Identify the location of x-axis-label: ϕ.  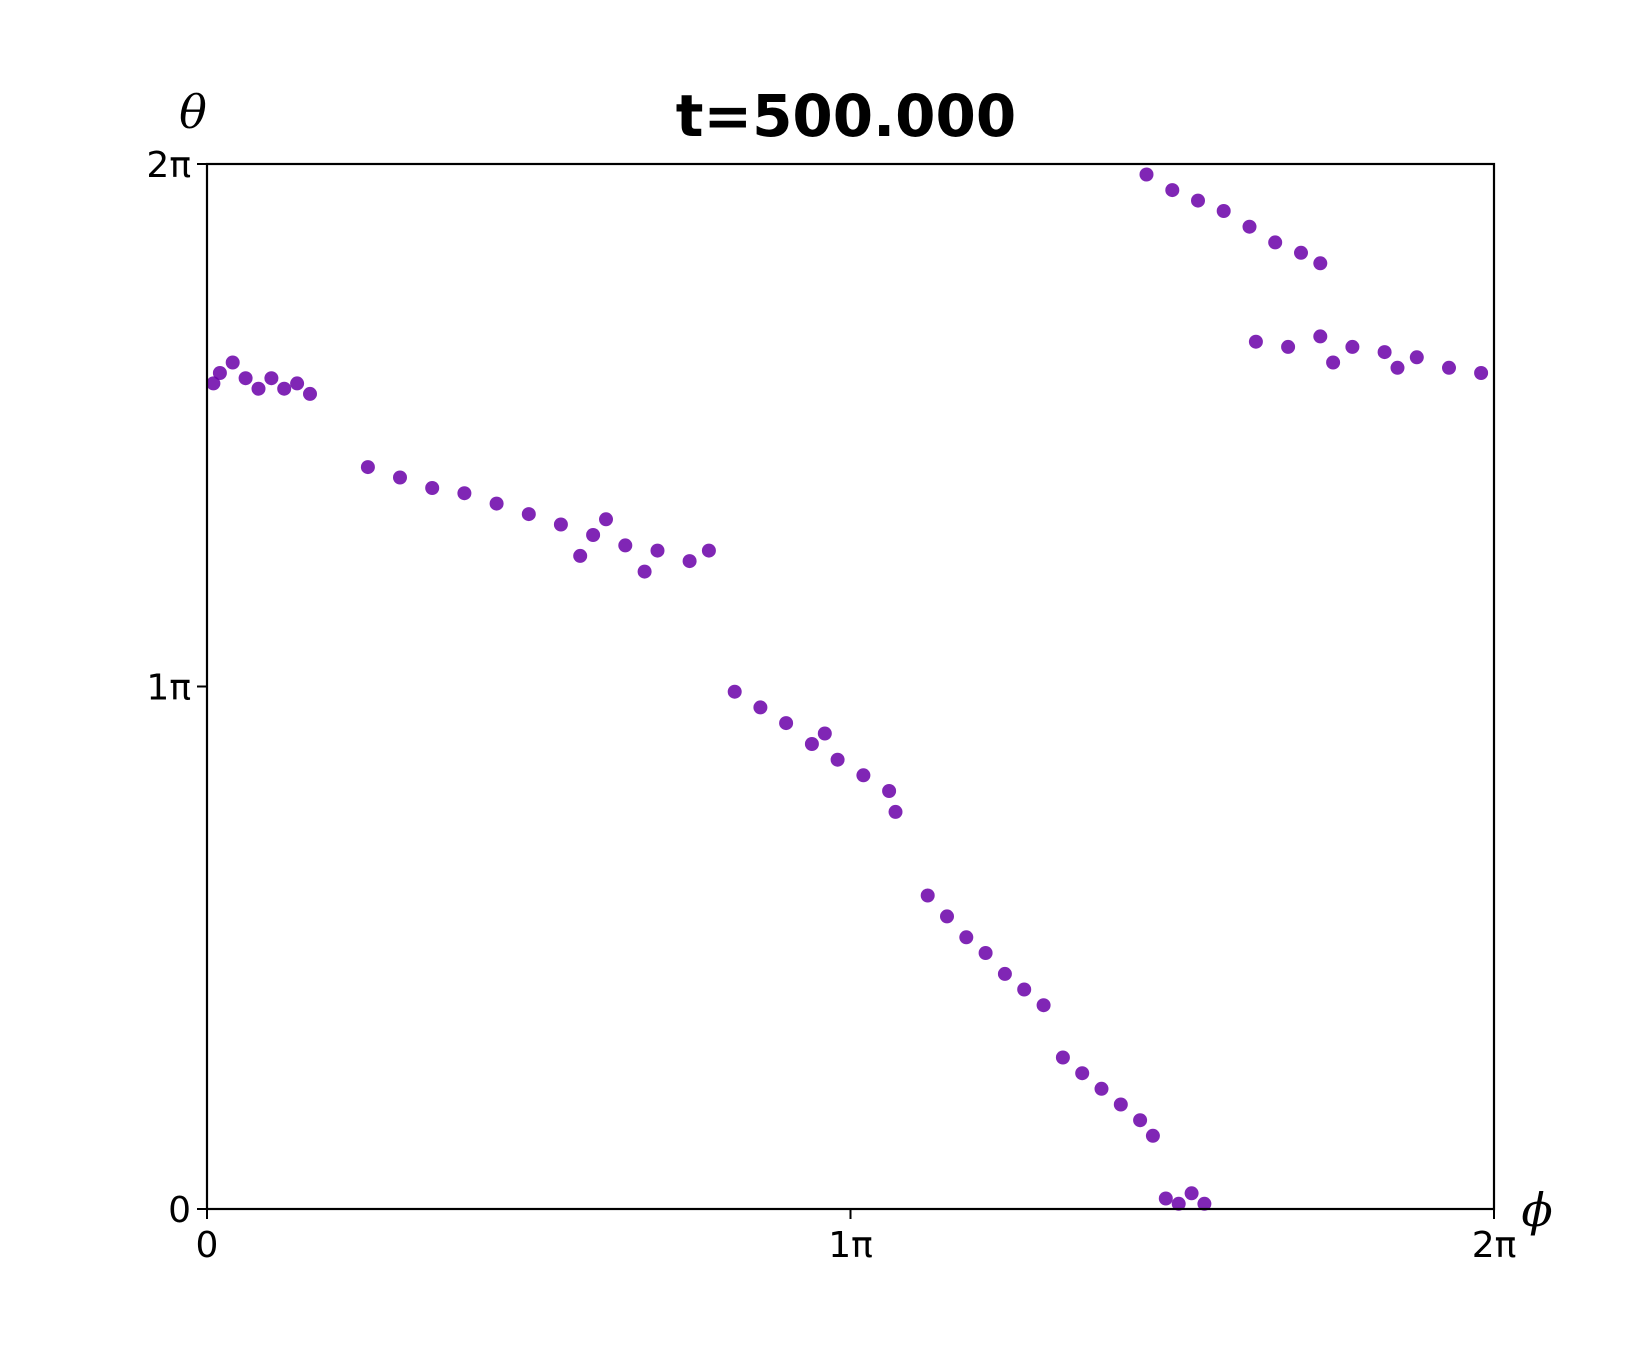
(1536, 1210).